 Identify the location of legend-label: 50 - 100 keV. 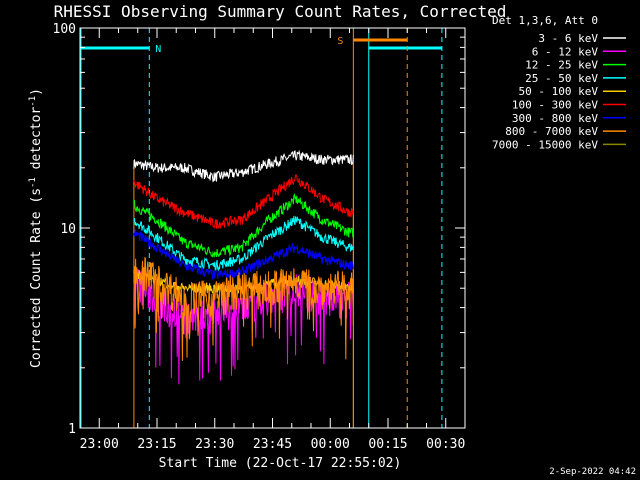
(559, 91).